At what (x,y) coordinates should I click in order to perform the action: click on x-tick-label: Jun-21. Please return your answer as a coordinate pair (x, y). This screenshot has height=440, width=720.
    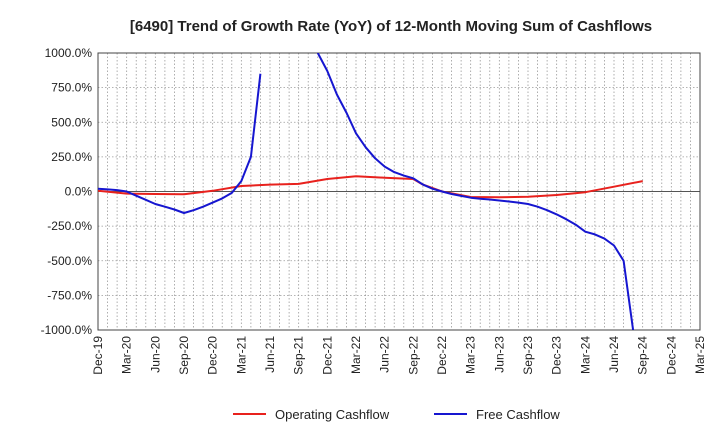
    Looking at the image, I should click on (270, 354).